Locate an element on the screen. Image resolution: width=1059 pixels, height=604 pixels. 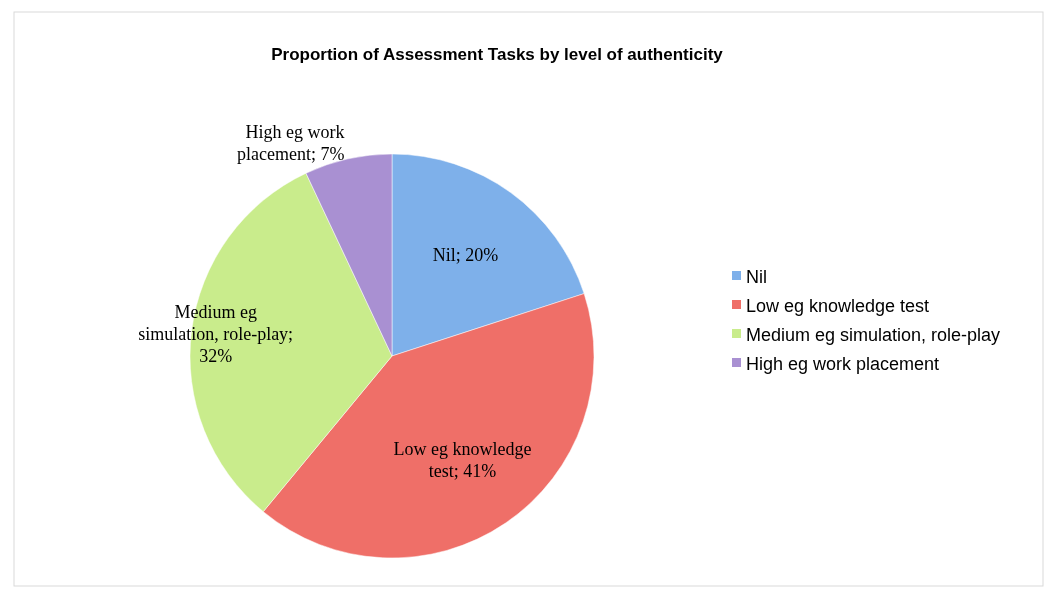
legend-label: Low eg knowledge test is located at coordinates (838, 306).